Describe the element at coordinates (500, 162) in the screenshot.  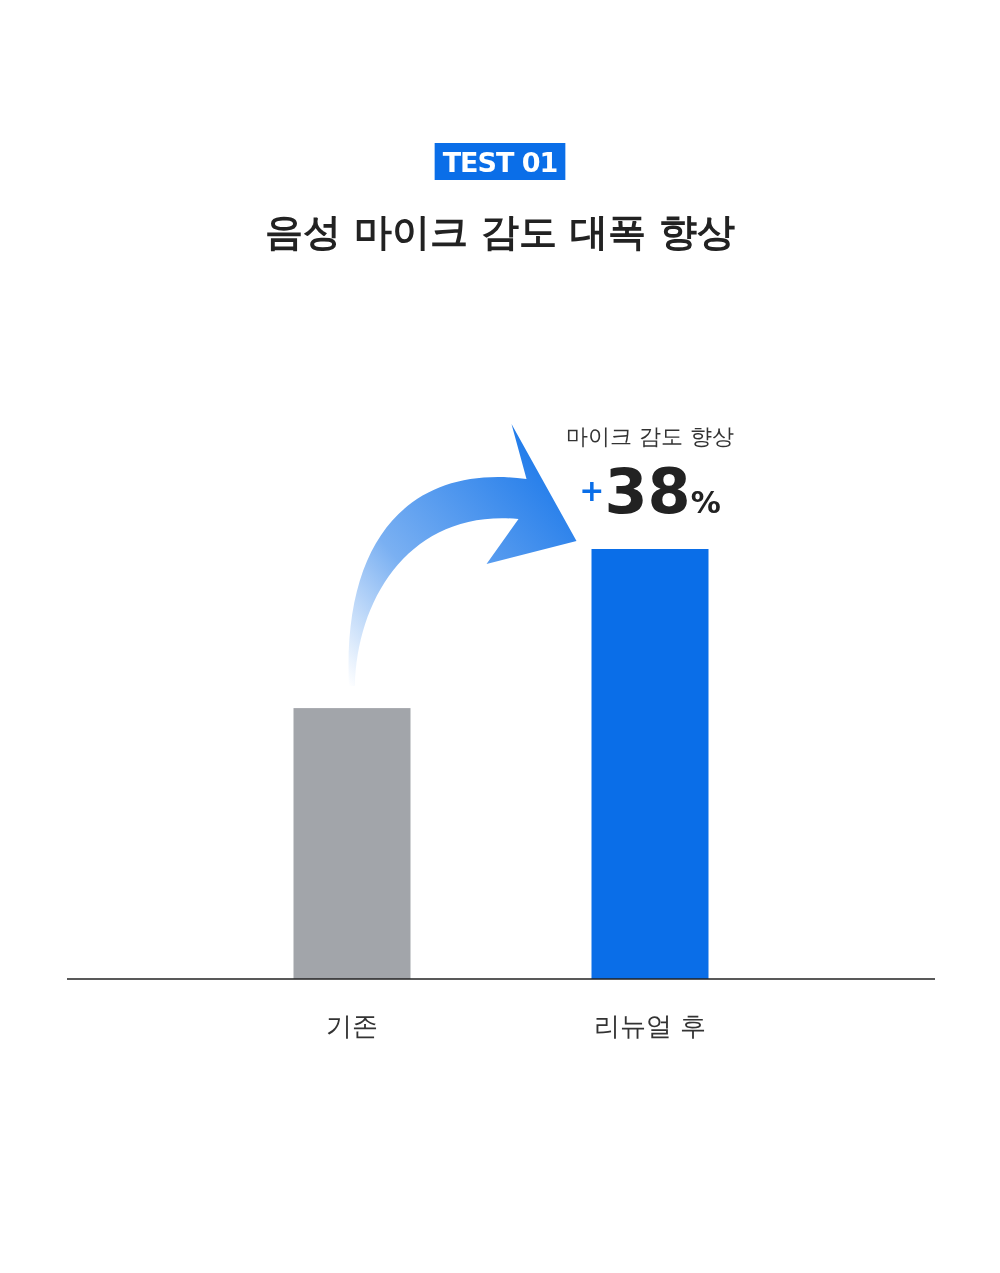
I see `text: TEST 01` at that location.